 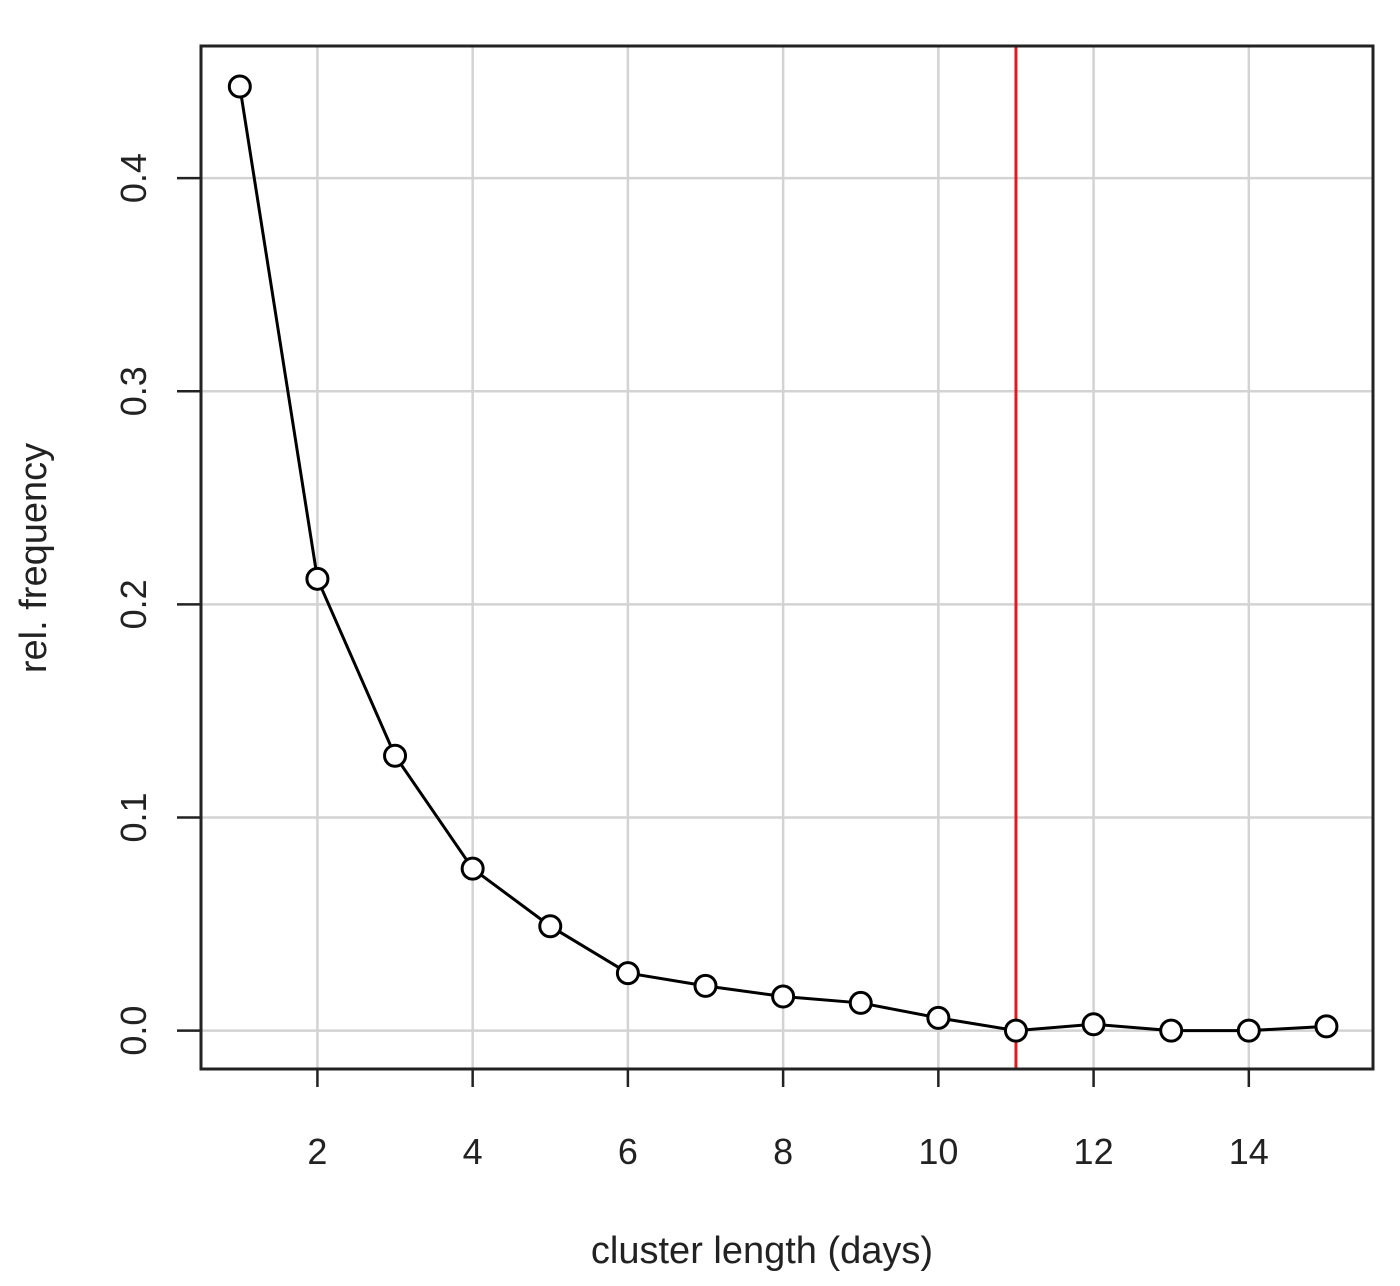 I want to click on x-axis: 2 4 6 8 10 12 14, so click(x=788, y=1120).